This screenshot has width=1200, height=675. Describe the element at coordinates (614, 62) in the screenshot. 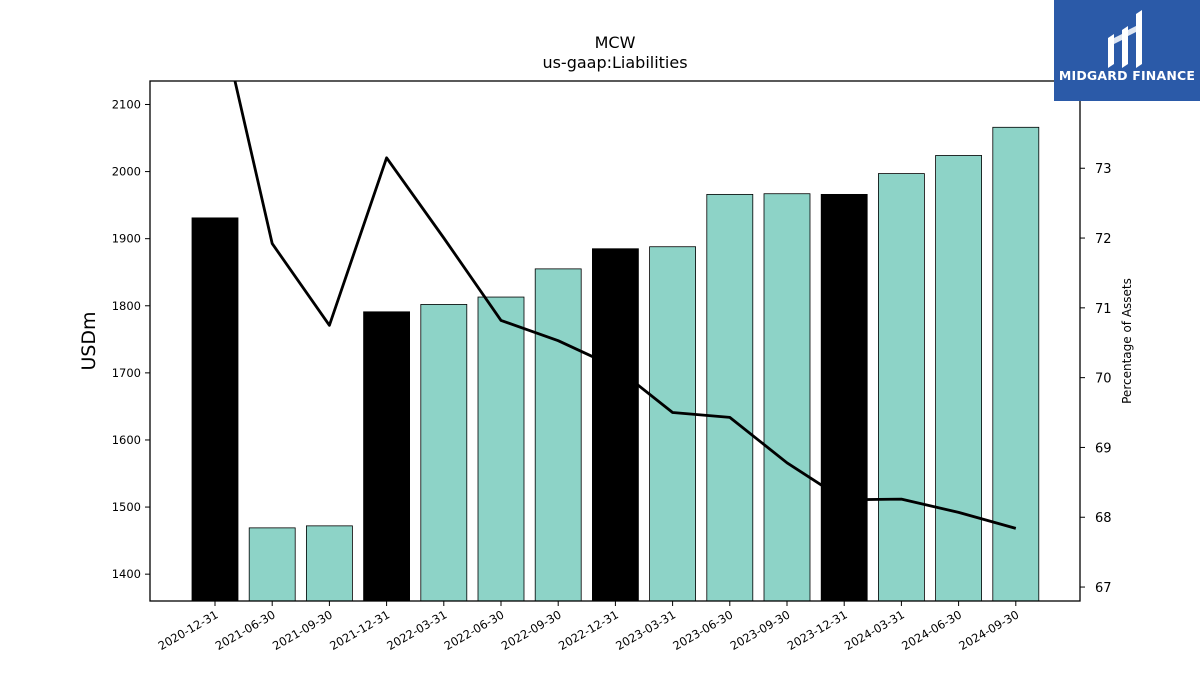

I see `chart-subtitle: us-gaap:Liabilities` at that location.